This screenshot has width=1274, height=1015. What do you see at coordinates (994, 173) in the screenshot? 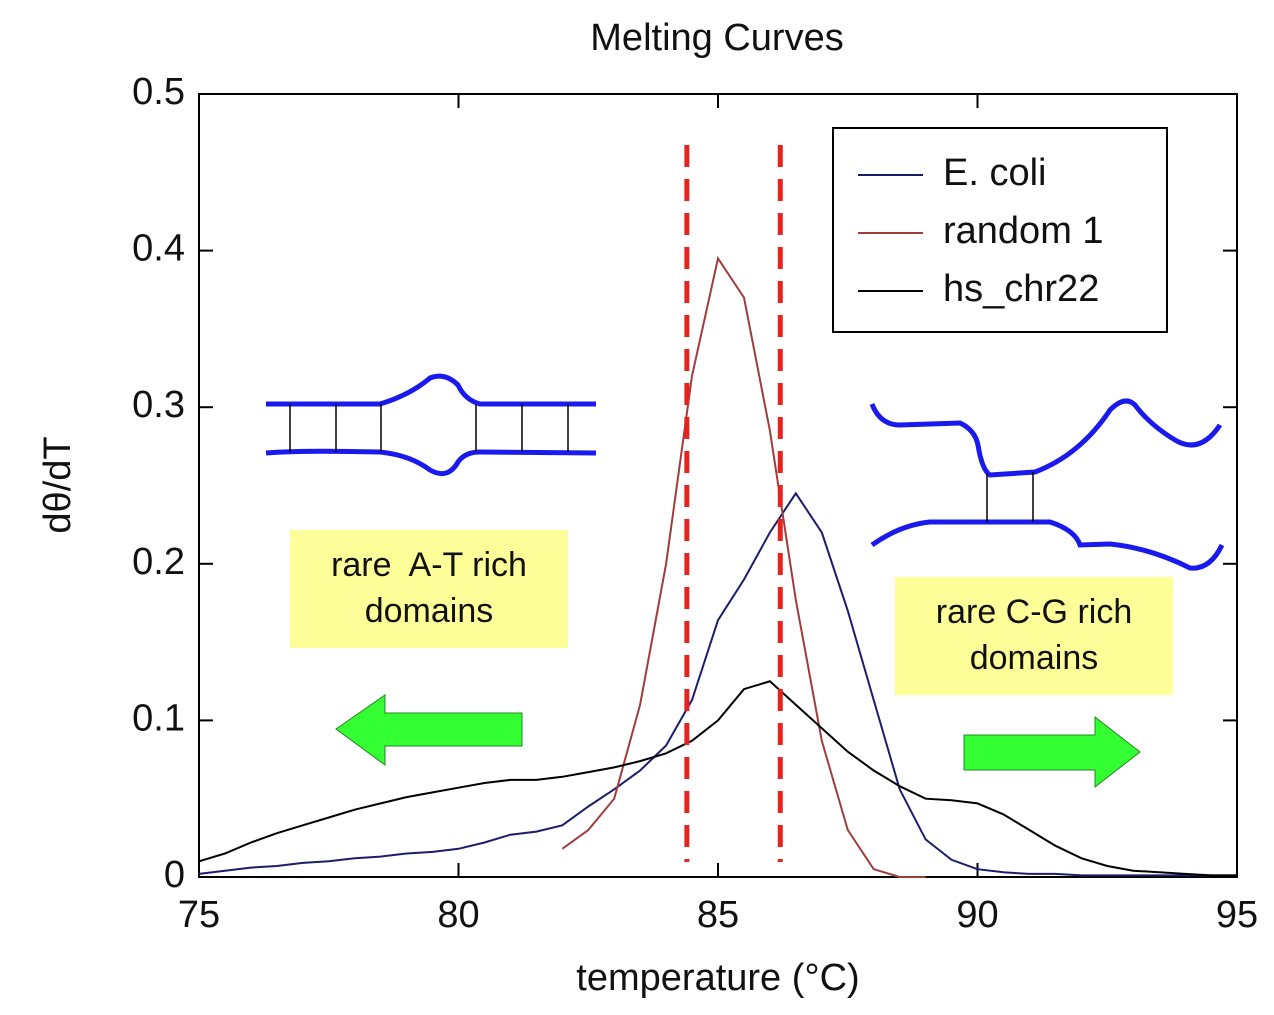
I see `legend-label: E. coli` at bounding box center [994, 173].